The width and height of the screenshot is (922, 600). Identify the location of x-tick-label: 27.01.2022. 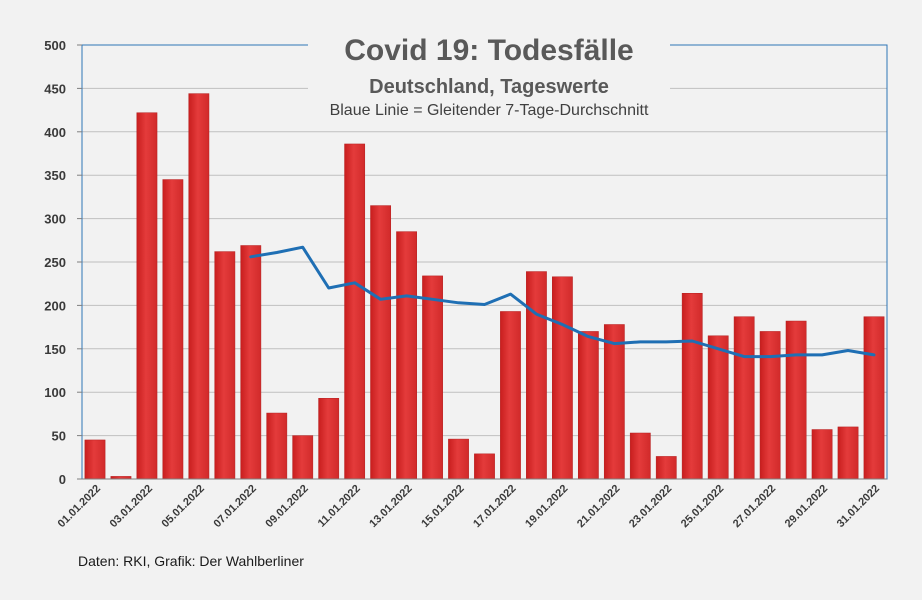
(754, 506).